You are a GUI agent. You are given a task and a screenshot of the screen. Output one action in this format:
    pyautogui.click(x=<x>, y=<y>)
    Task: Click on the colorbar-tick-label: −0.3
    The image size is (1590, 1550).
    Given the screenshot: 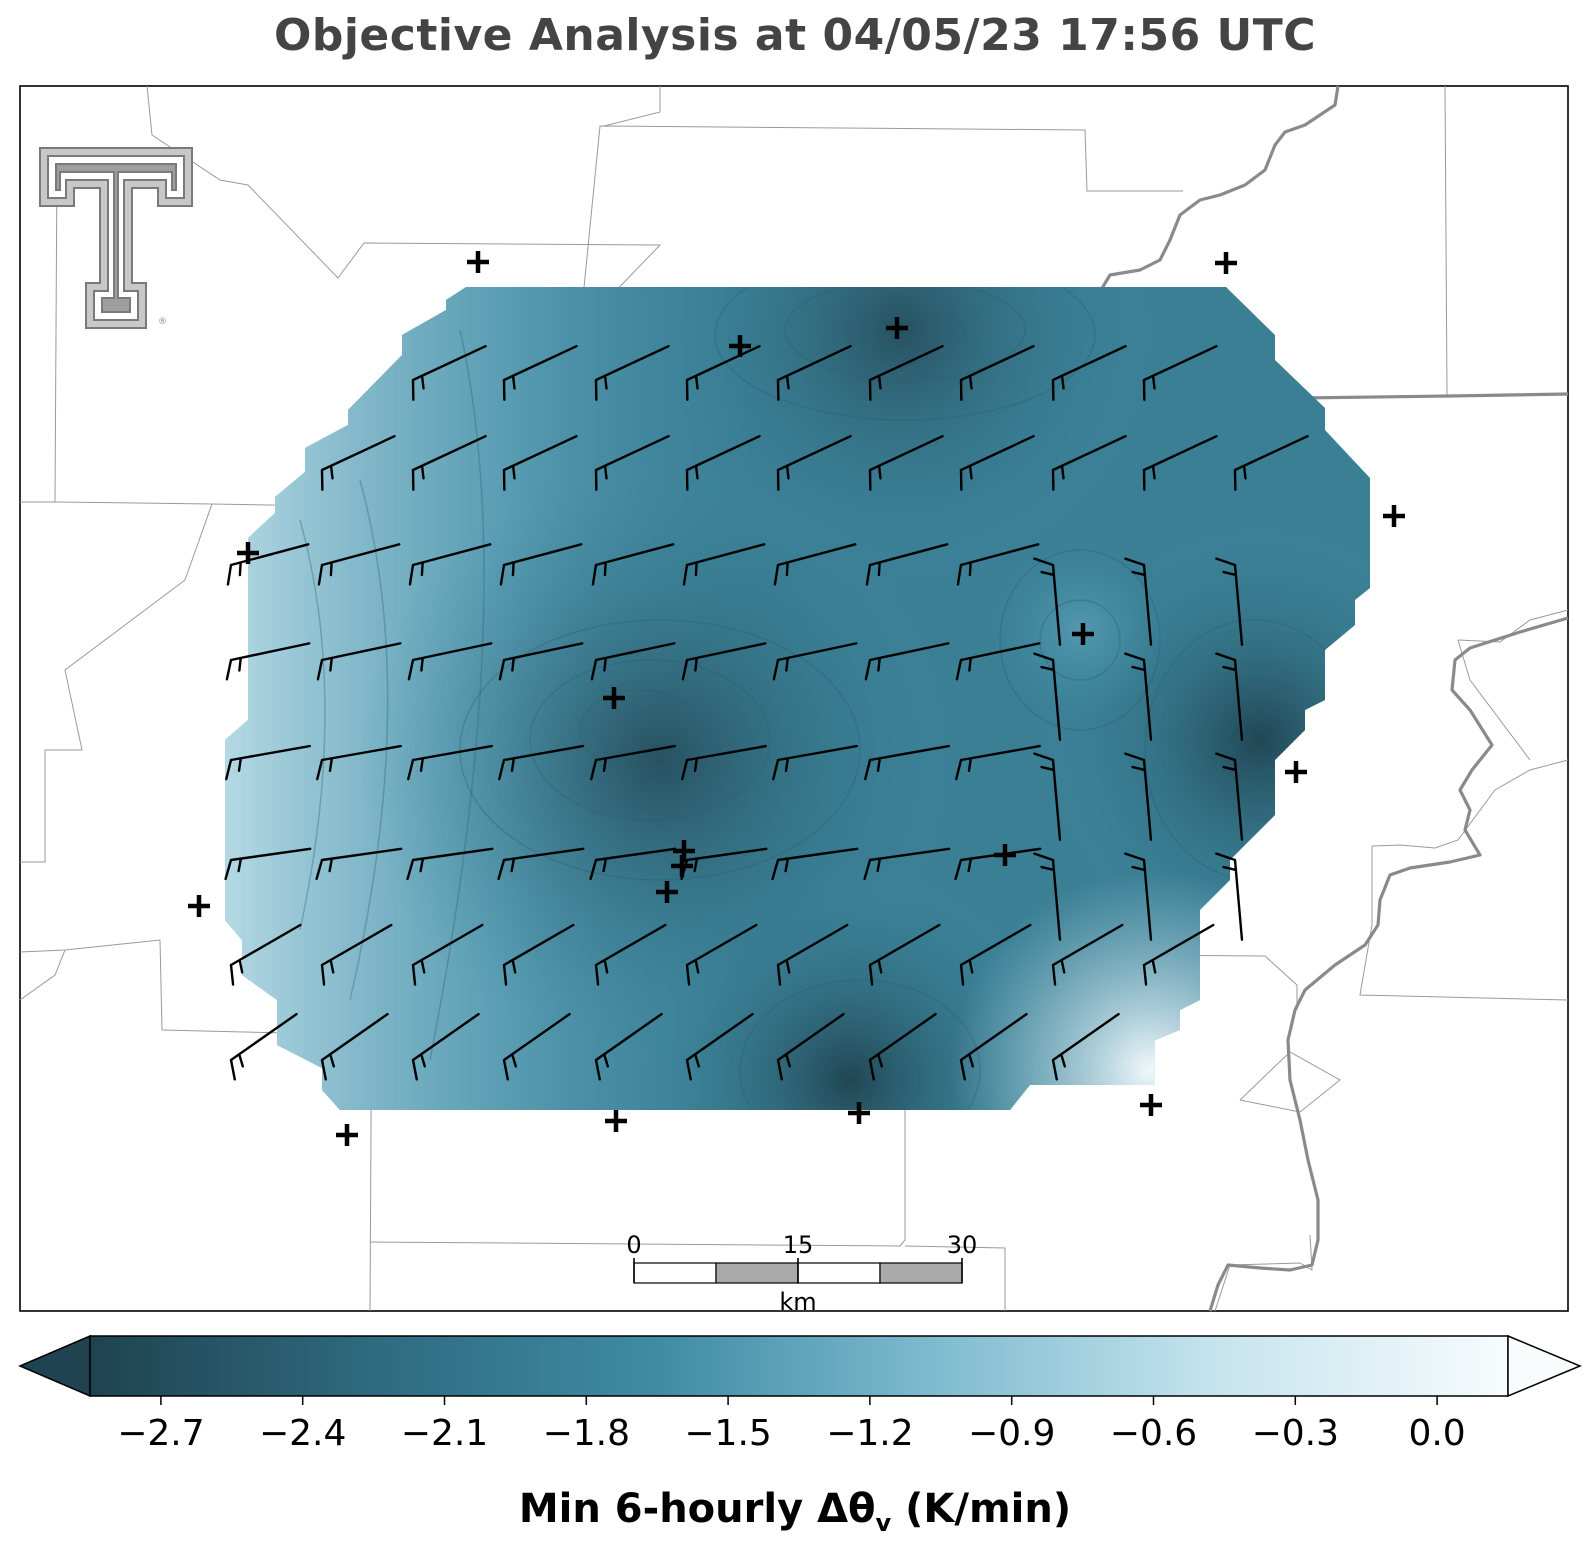 What is the action you would take?
    pyautogui.click(x=1295, y=1433)
    